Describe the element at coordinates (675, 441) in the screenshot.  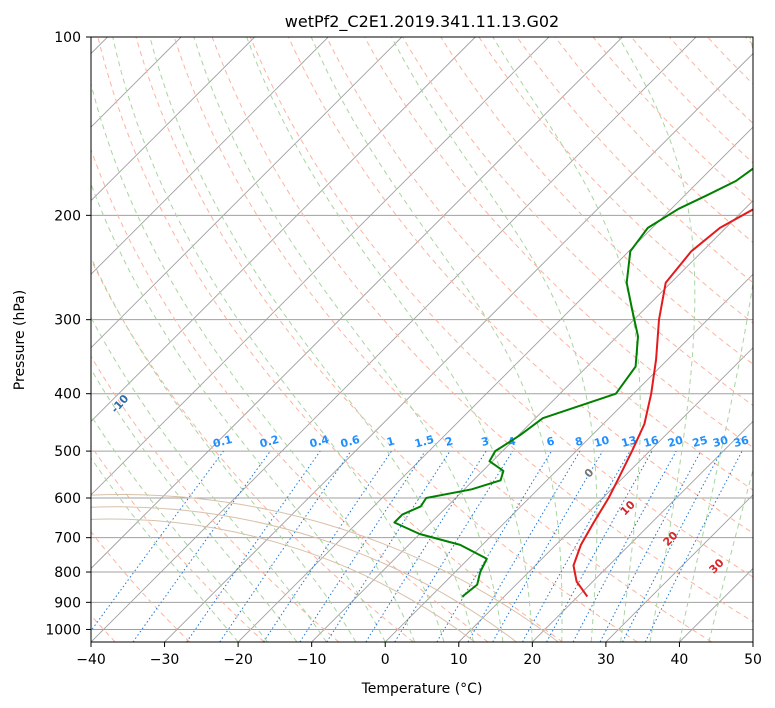
I see `mixing-ratio-label: 20` at that location.